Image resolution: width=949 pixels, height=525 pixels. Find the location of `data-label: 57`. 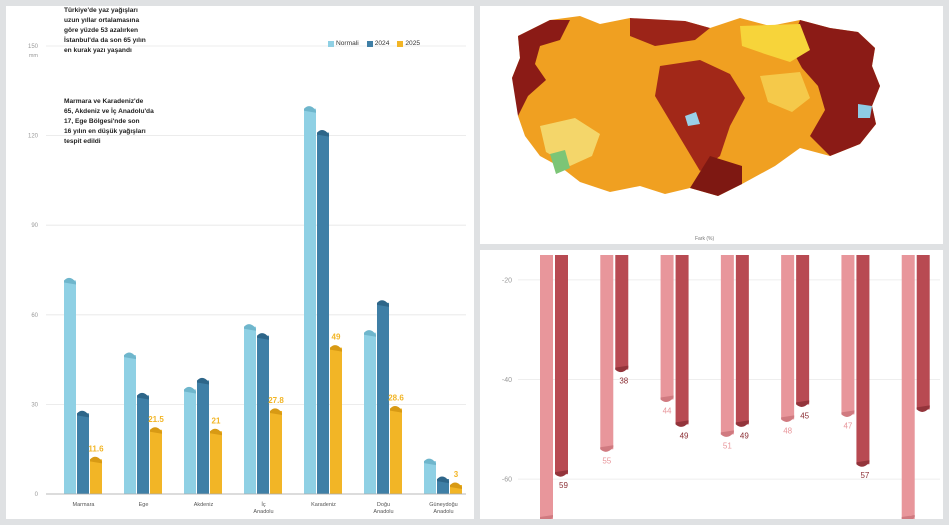

data-label: 57 is located at coordinates (864, 475).